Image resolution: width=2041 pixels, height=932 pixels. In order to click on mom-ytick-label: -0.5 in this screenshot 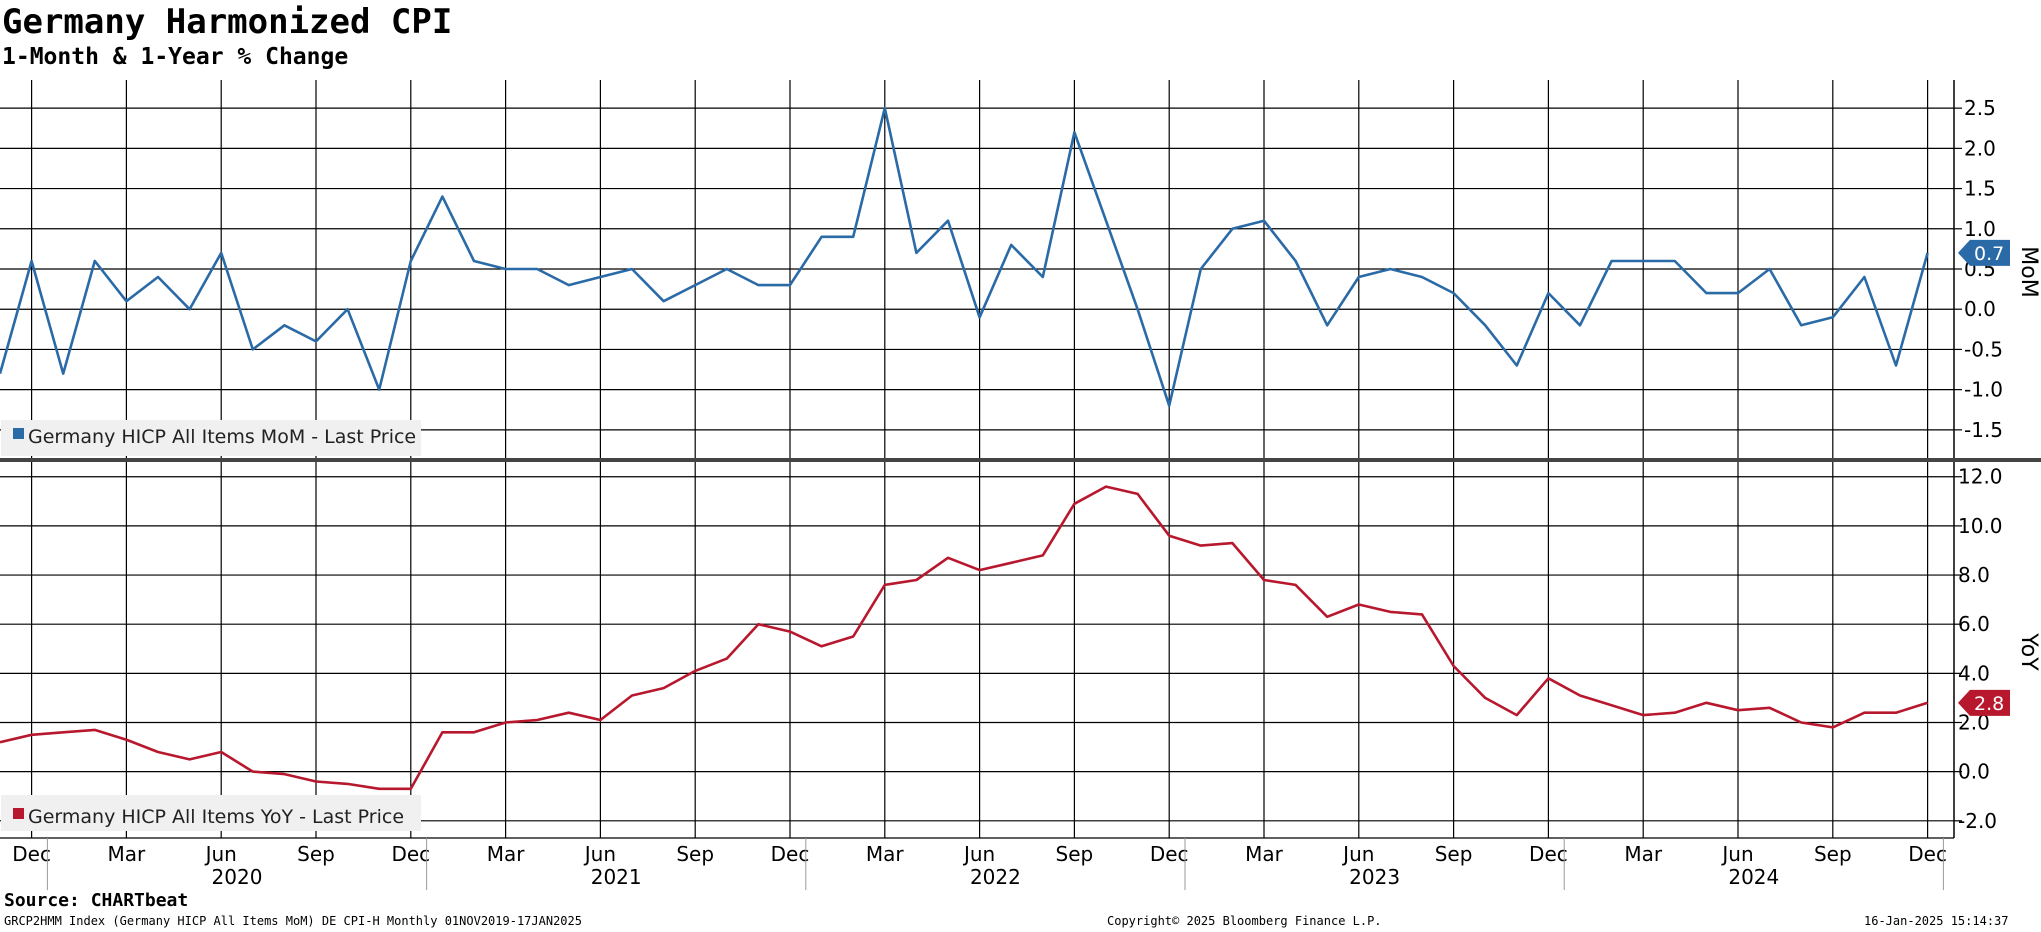, I will do `click(1983, 349)`.